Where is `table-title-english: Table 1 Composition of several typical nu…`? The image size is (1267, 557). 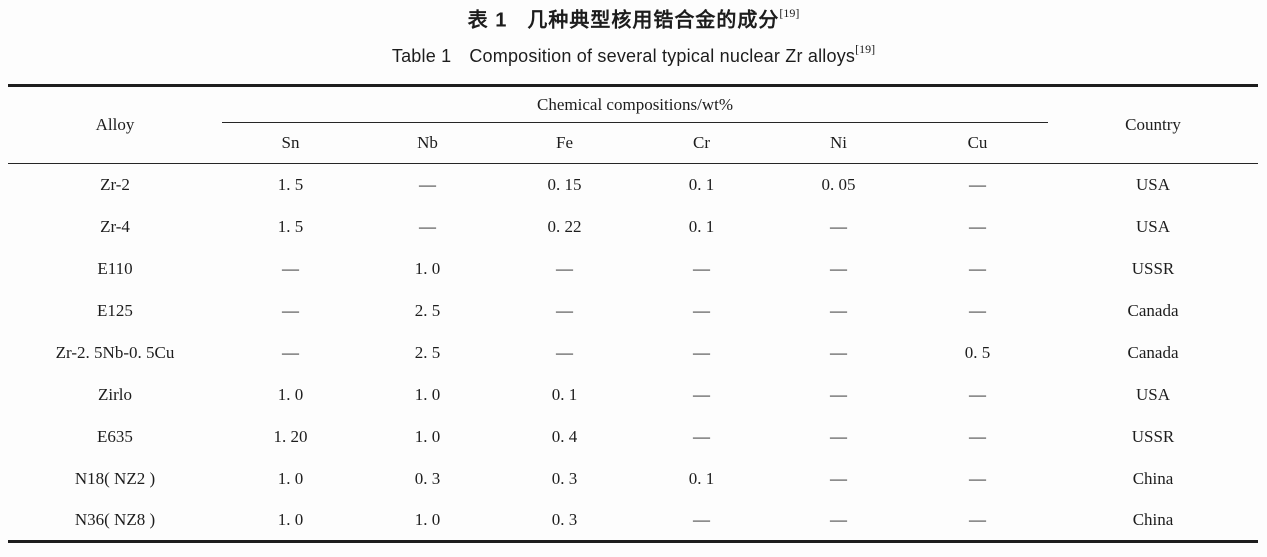 table-title-english: Table 1 Composition of several typical nu… is located at coordinates (633, 54).